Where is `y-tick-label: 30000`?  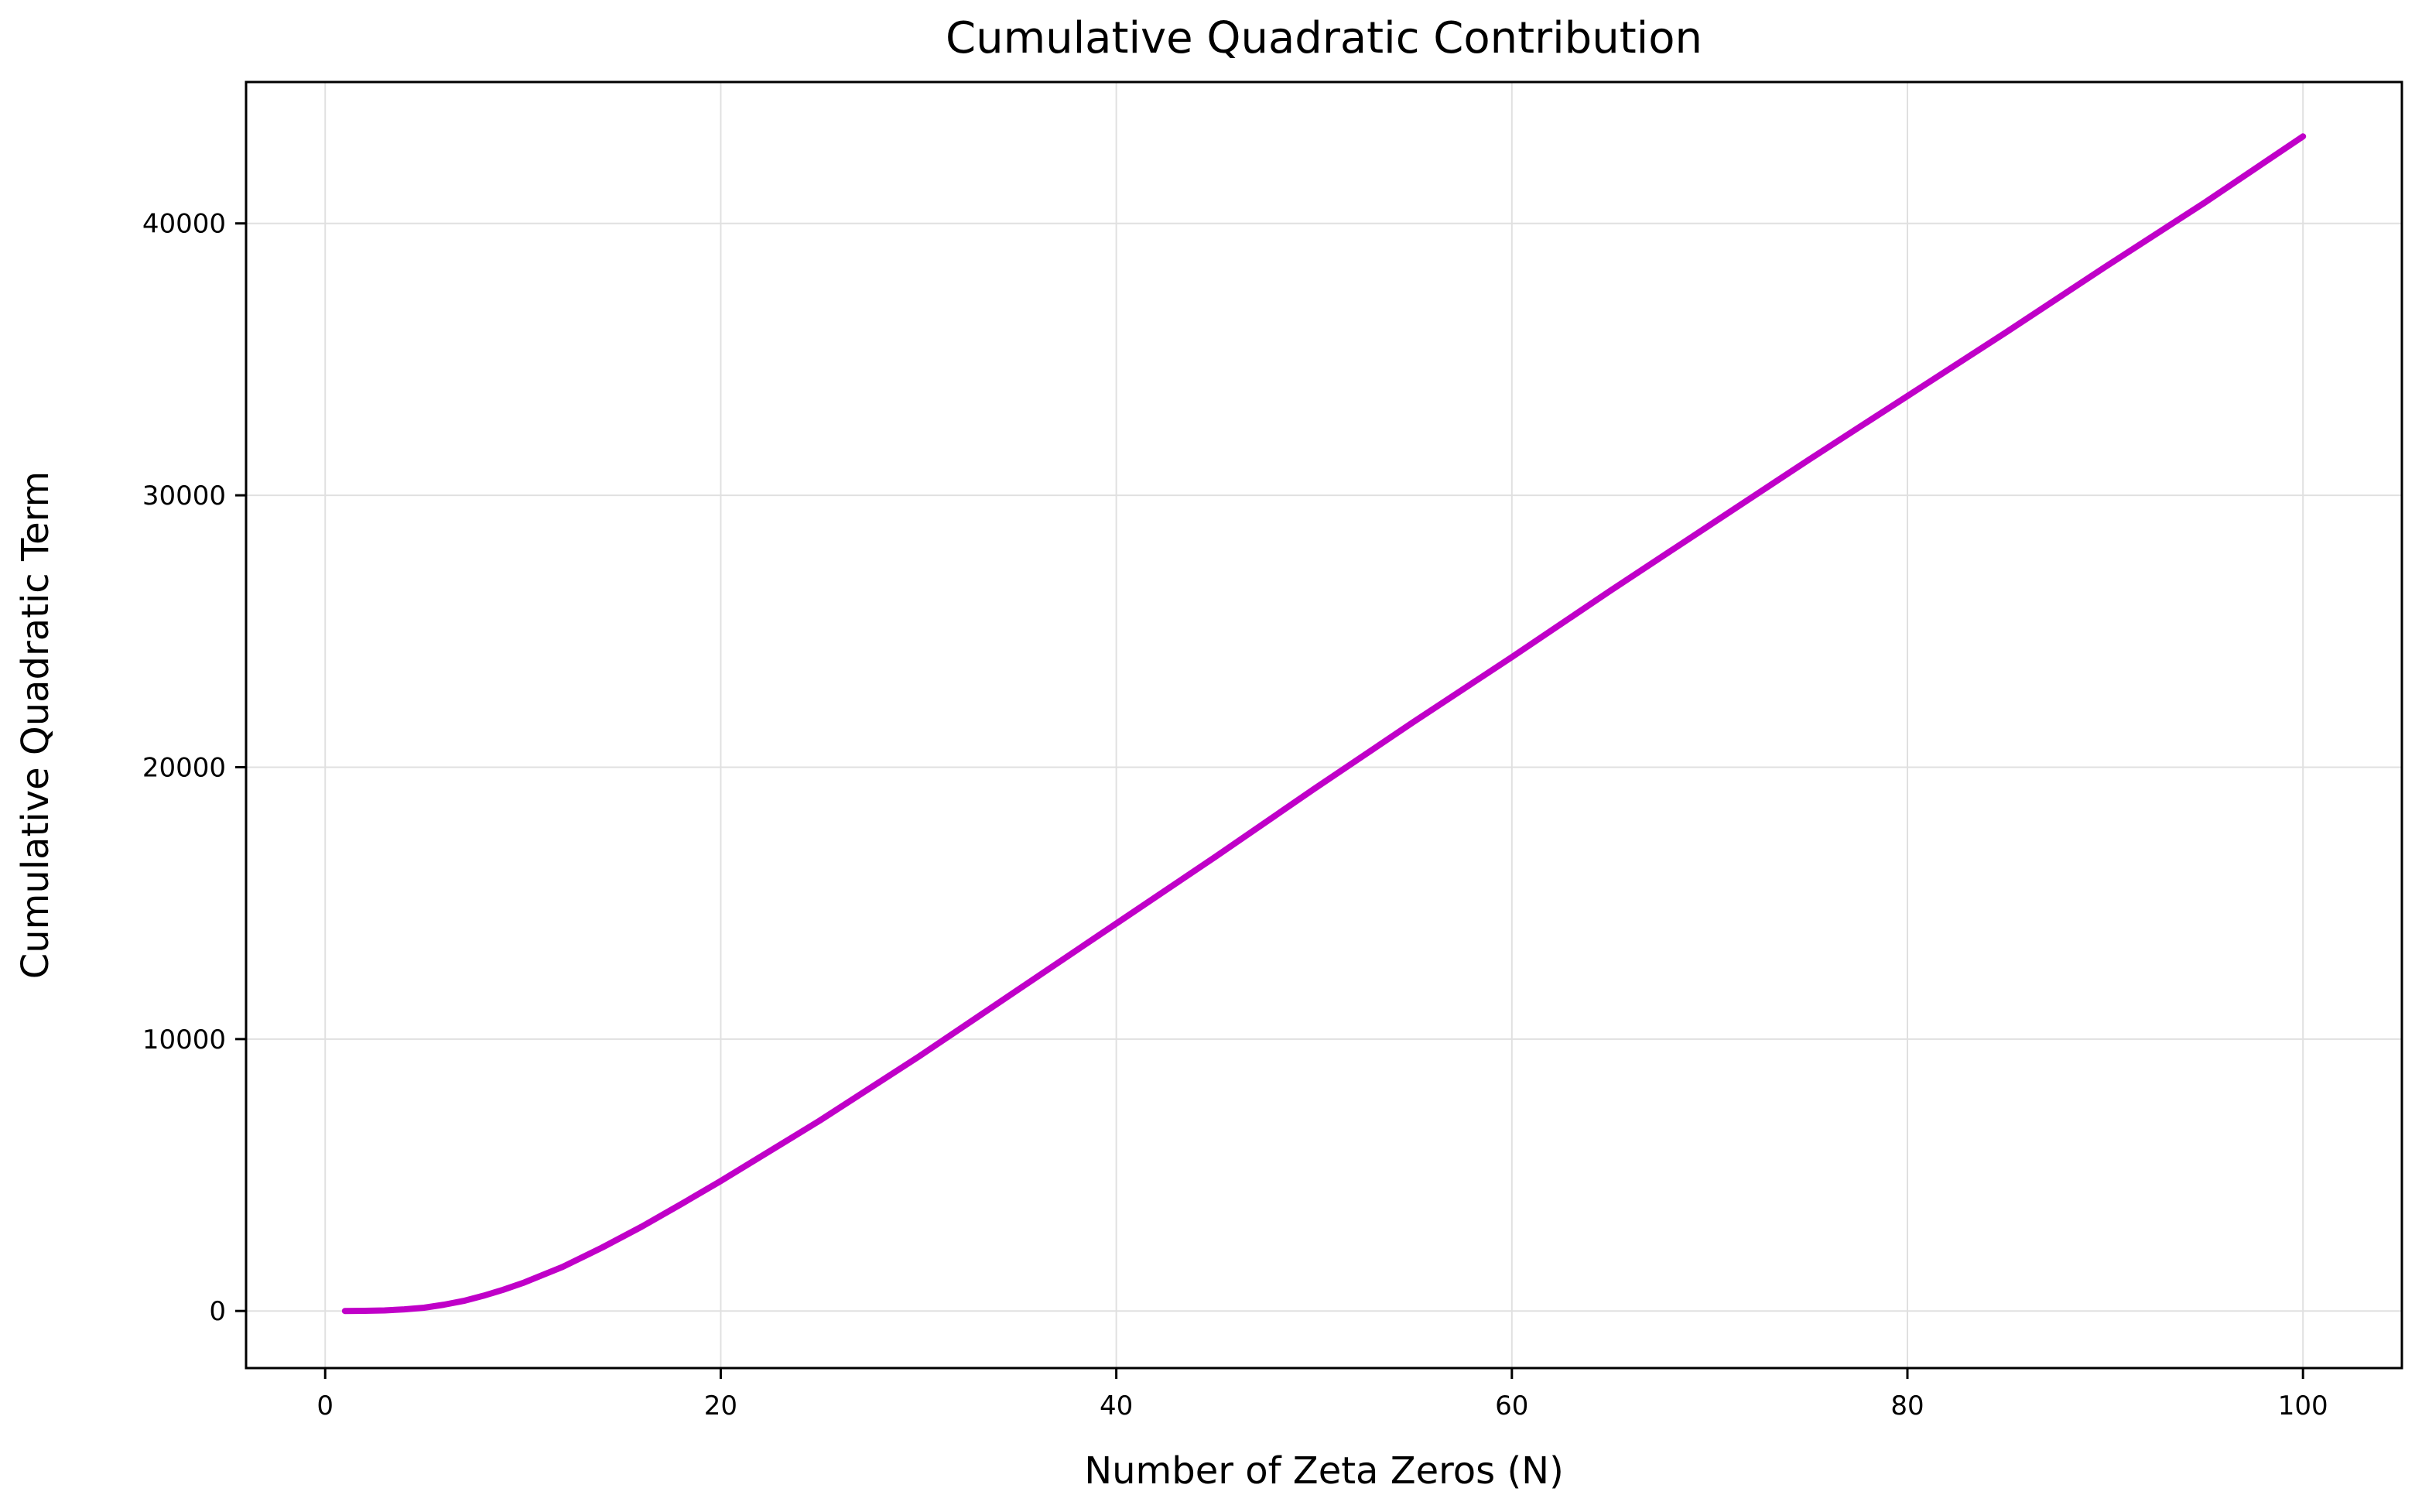
y-tick-label: 30000 is located at coordinates (184, 496).